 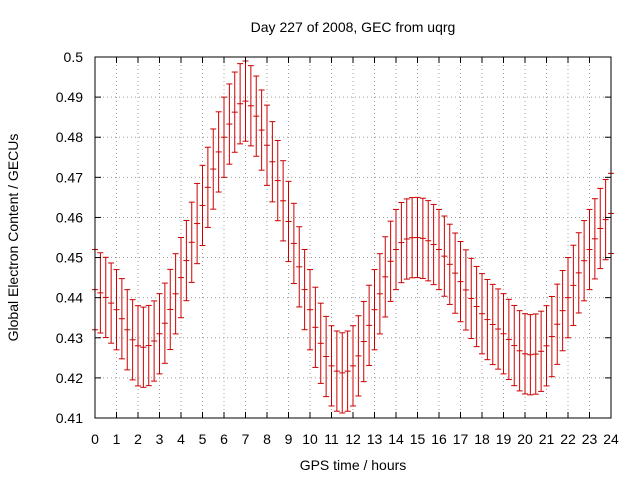 I want to click on y-tick-label: 0.46, so click(x=69, y=217).